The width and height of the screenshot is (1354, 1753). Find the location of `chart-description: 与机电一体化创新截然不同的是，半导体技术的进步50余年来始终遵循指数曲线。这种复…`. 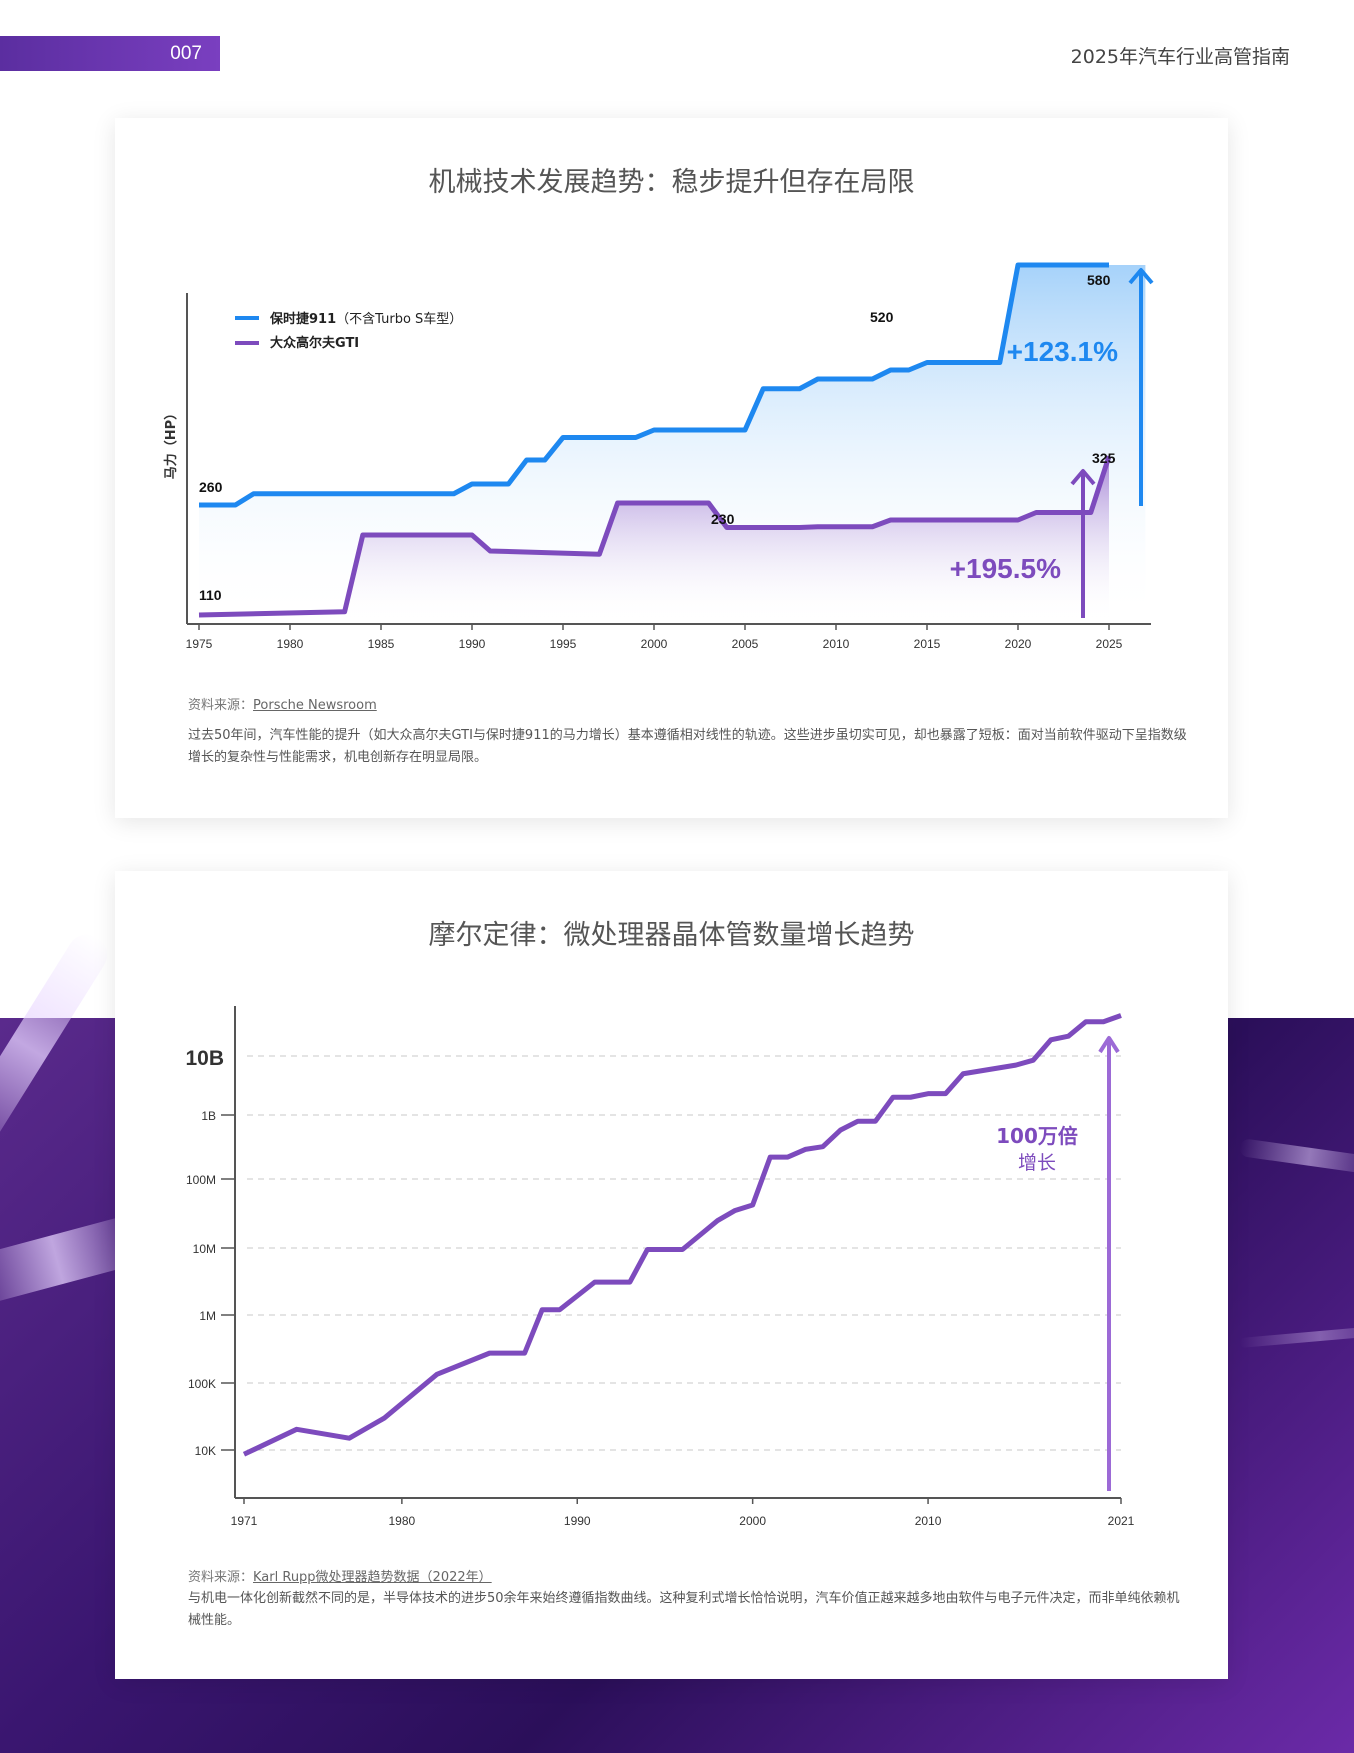

chart-description: 与机电一体化创新截然不同的是，半导体技术的进步50余年来始终遵循指数曲线。这种复… is located at coordinates (684, 1609).